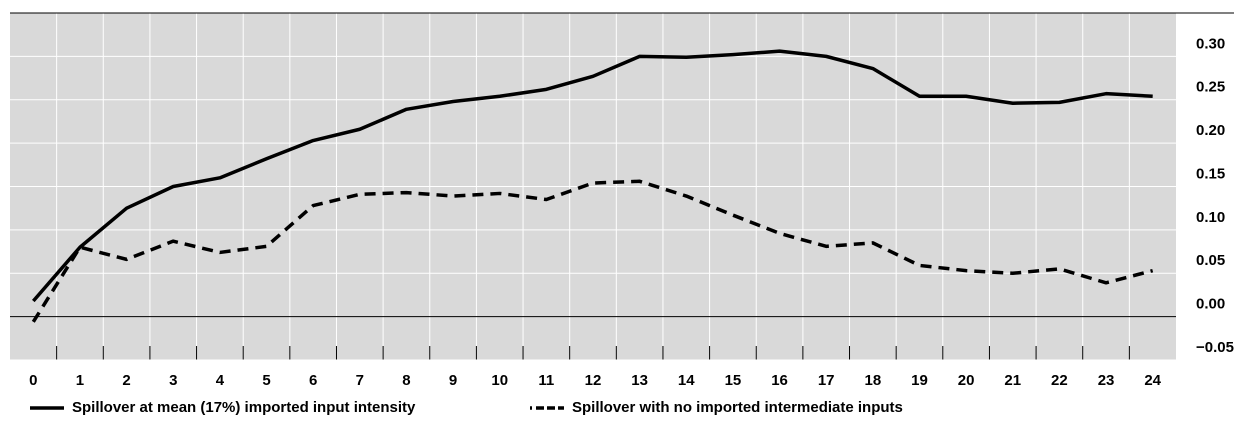  I want to click on x-tick-label: 20, so click(966, 380).